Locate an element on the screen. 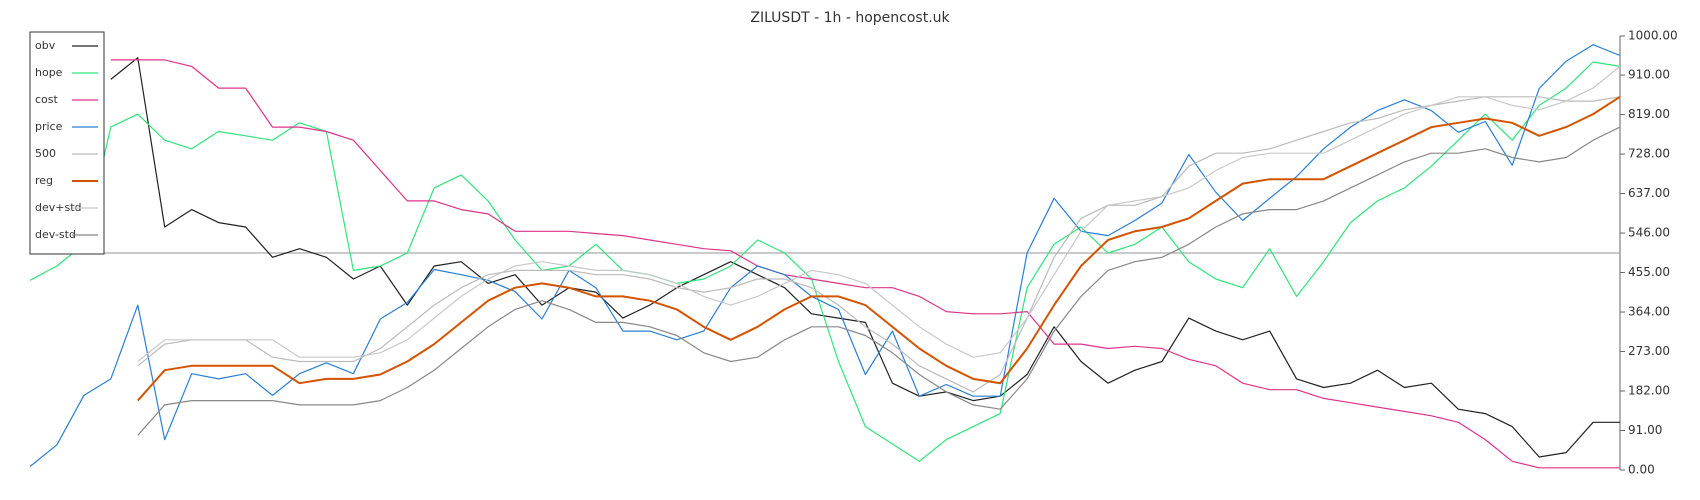 The image size is (1700, 500). legend-label: reg is located at coordinates (44, 180).